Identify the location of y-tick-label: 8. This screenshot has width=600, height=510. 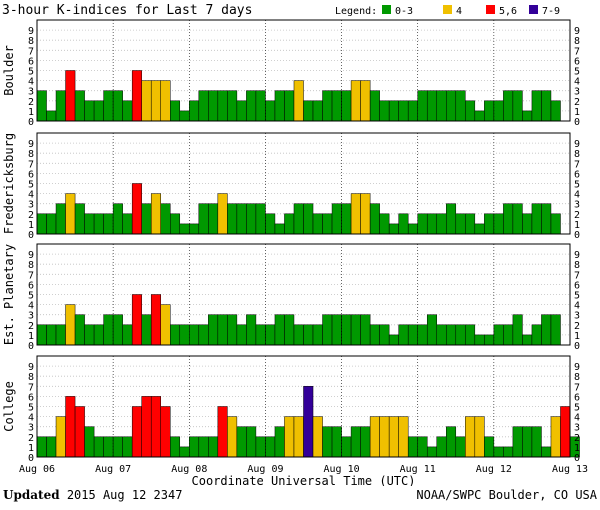
(31, 41).